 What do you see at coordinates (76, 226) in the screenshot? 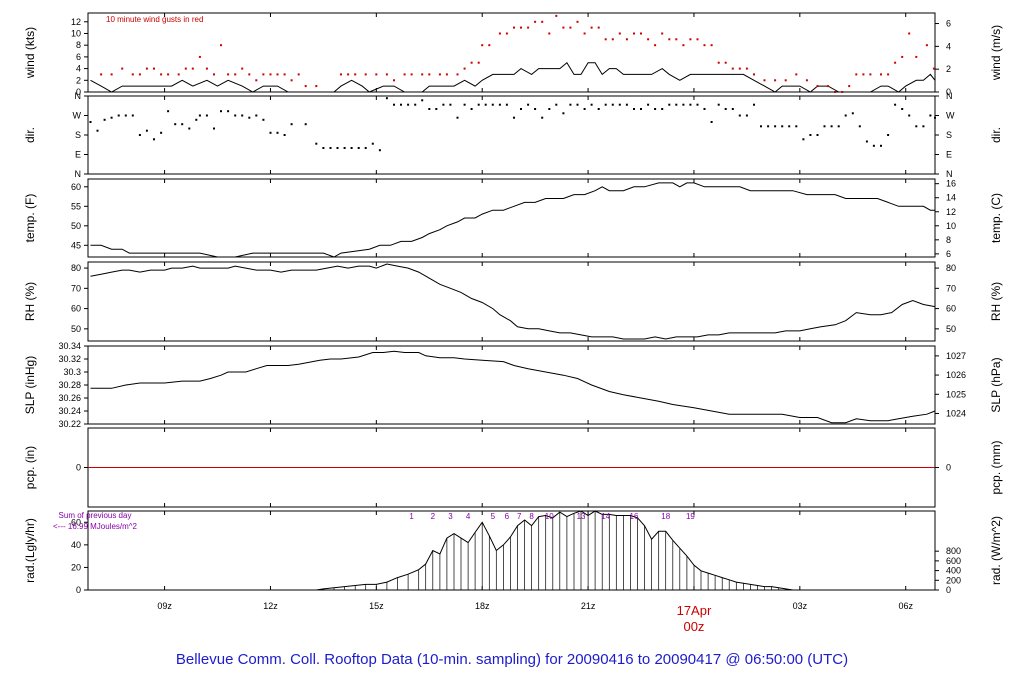
I see `temp-left-tick-label: 50` at bounding box center [76, 226].